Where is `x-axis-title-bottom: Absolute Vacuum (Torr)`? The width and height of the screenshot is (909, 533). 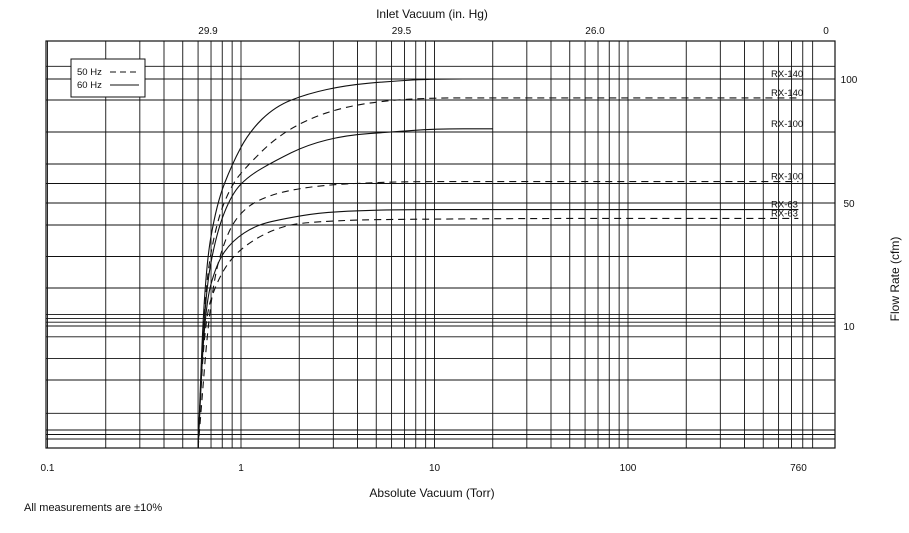
x-axis-title-bottom: Absolute Vacuum (Torr) is located at coordinates (431, 493).